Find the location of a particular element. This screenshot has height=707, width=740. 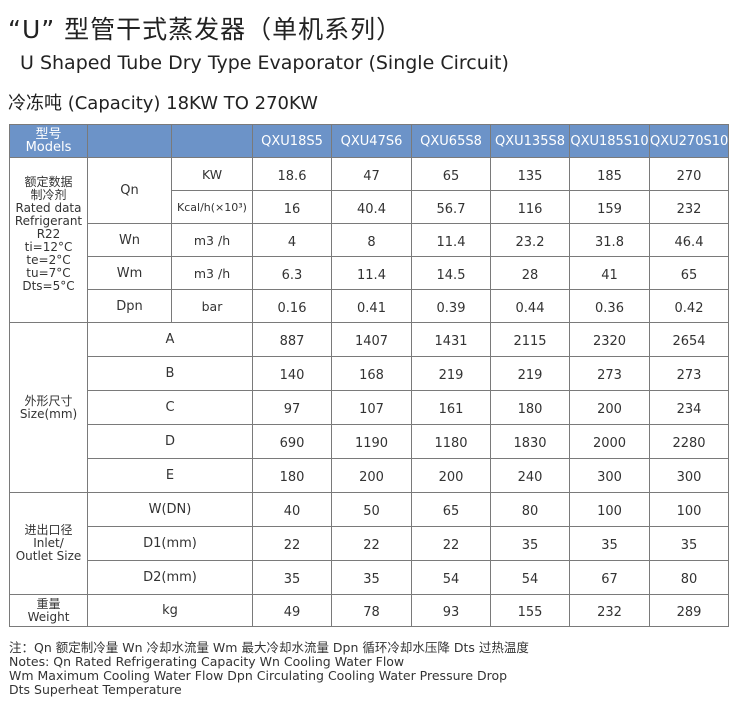

table-cell: 0.44 is located at coordinates (530, 306).